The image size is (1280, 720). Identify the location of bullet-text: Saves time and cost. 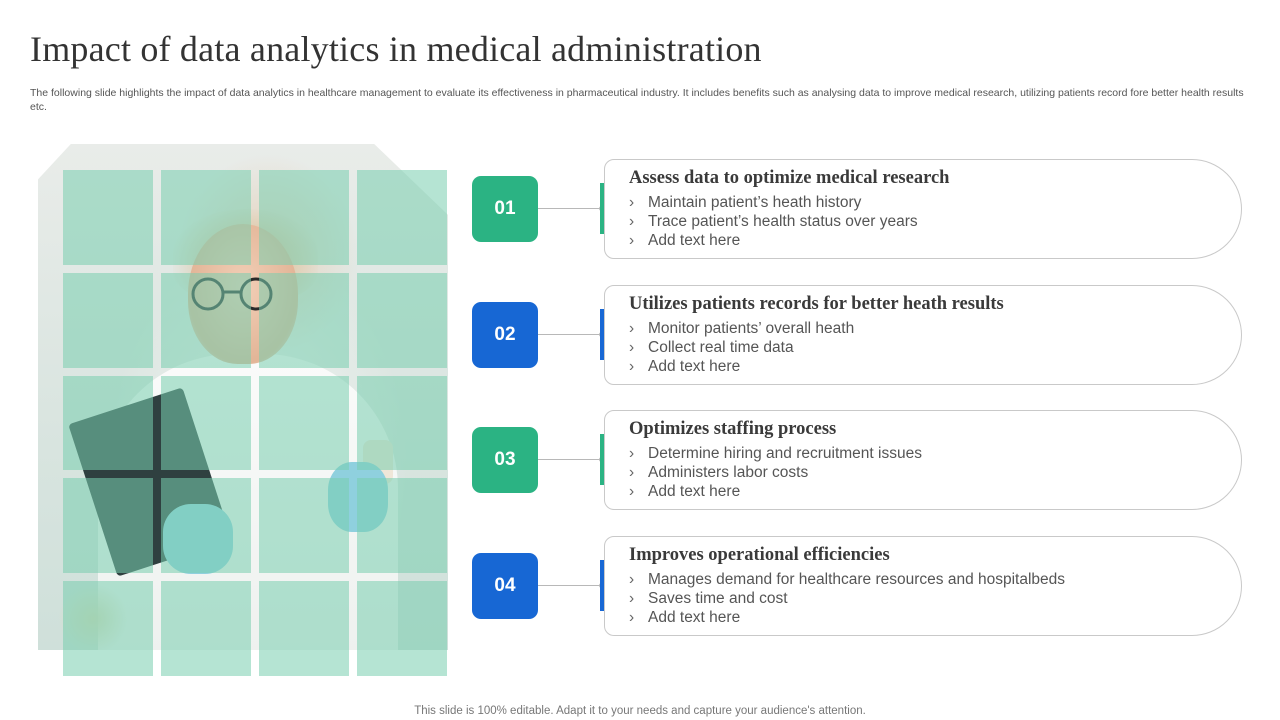
(718, 598).